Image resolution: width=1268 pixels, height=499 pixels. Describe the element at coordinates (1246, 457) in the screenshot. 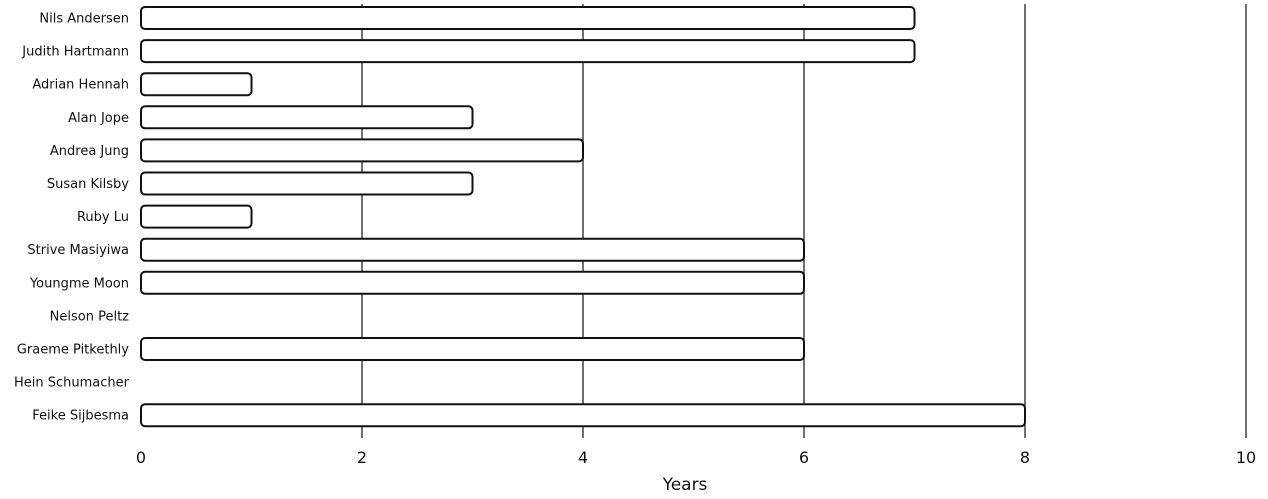

I see `x-tick-label: 10` at that location.